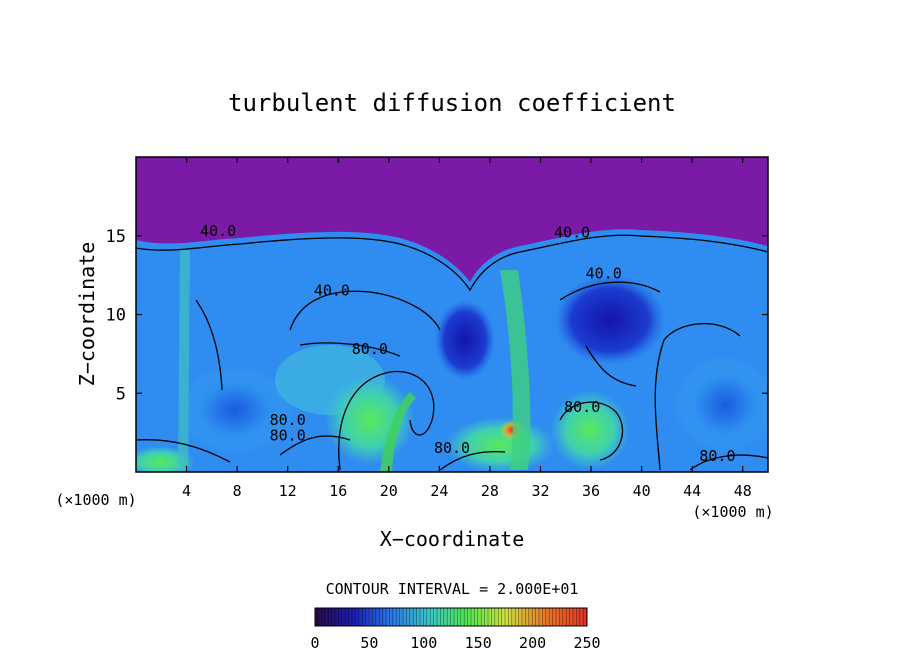 This screenshot has height=654, width=904. I want to click on updraft-left, so click(184, 361).